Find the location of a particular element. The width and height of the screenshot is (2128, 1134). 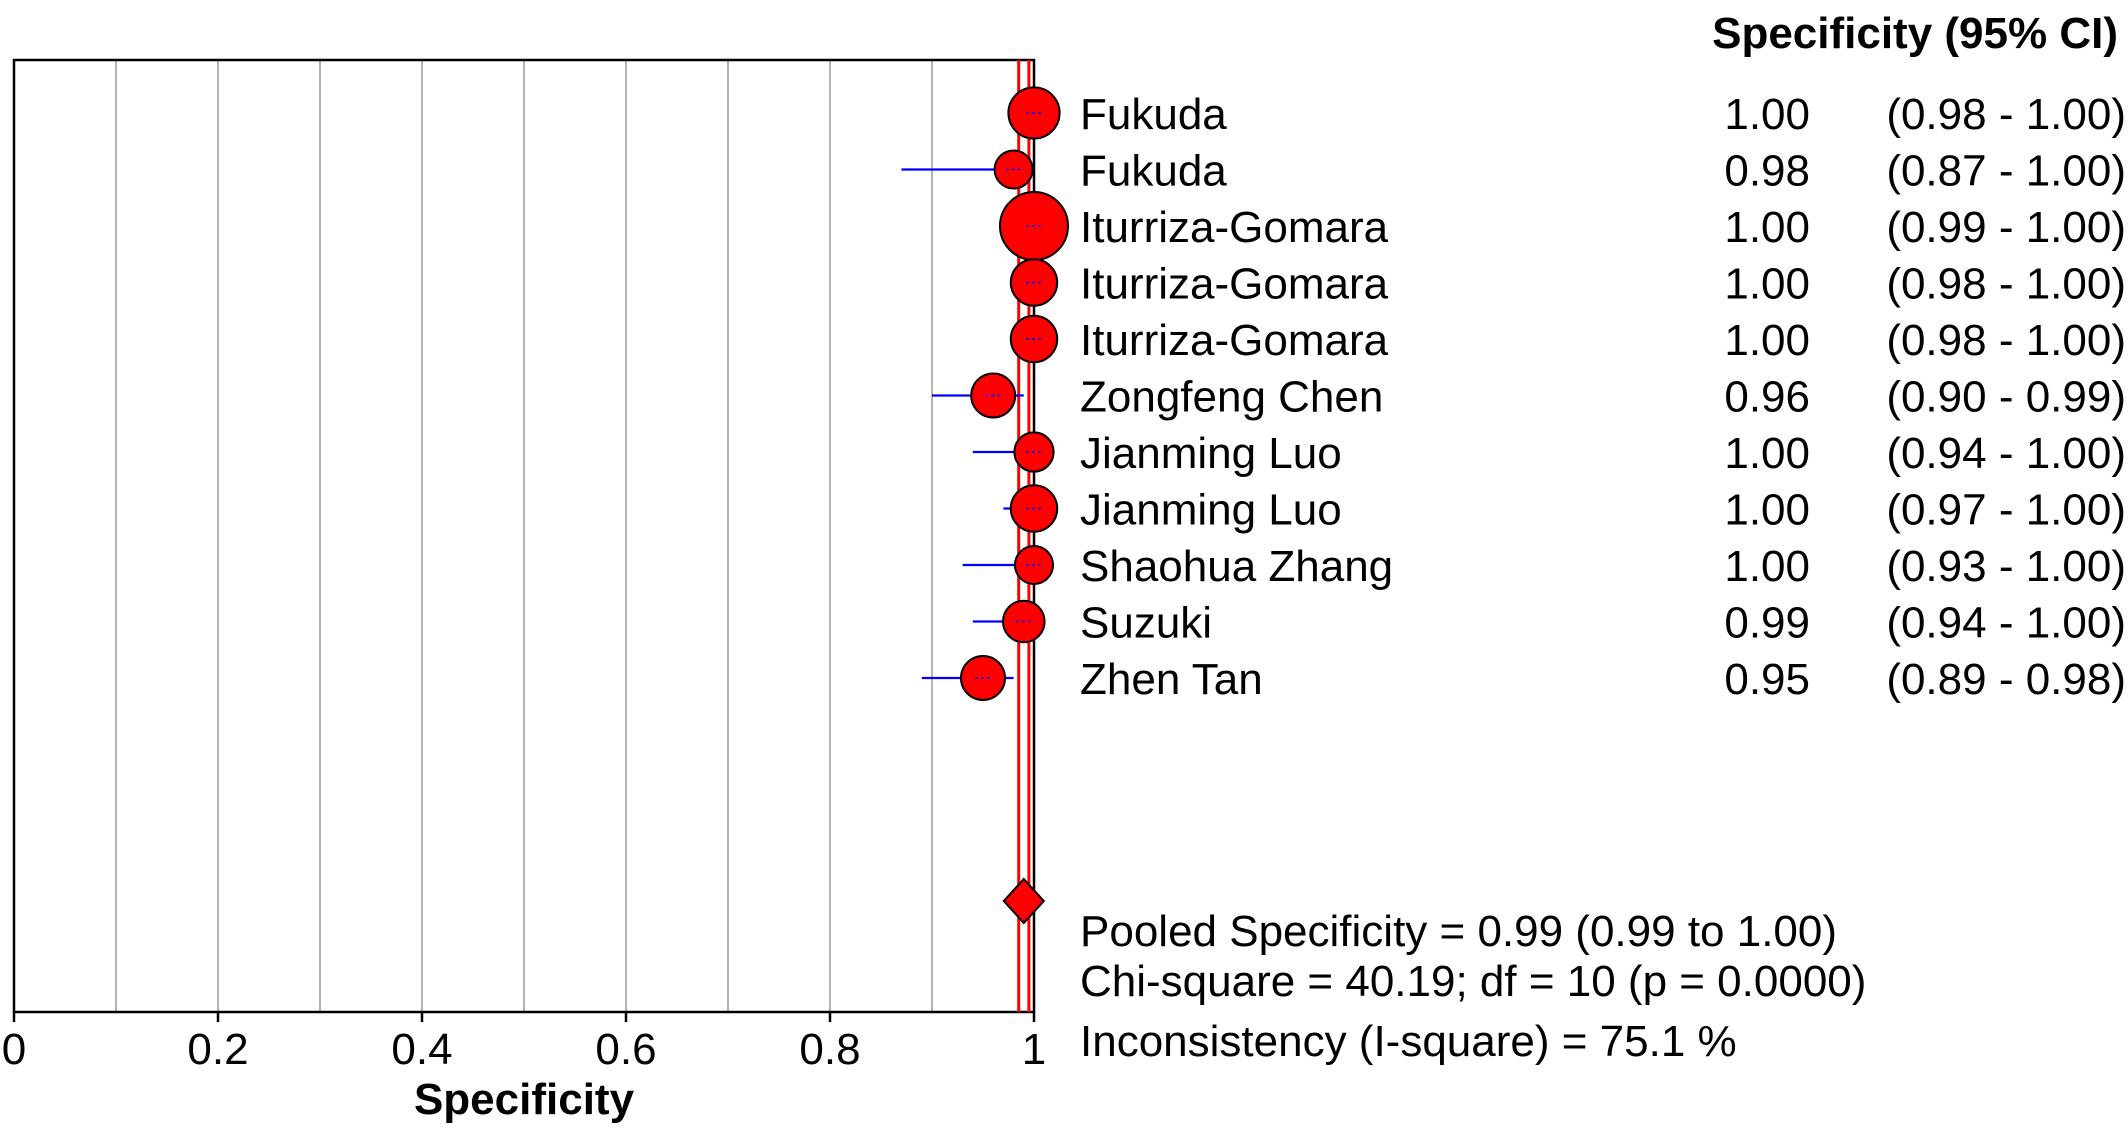

study-ci: (0.89 - 0.98) is located at coordinates (2006, 679).